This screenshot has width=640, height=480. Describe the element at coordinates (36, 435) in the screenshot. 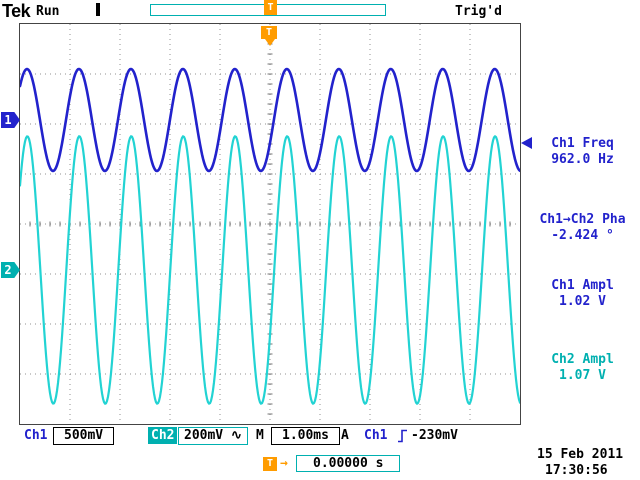

I see `ch1-label: Ch1` at that location.